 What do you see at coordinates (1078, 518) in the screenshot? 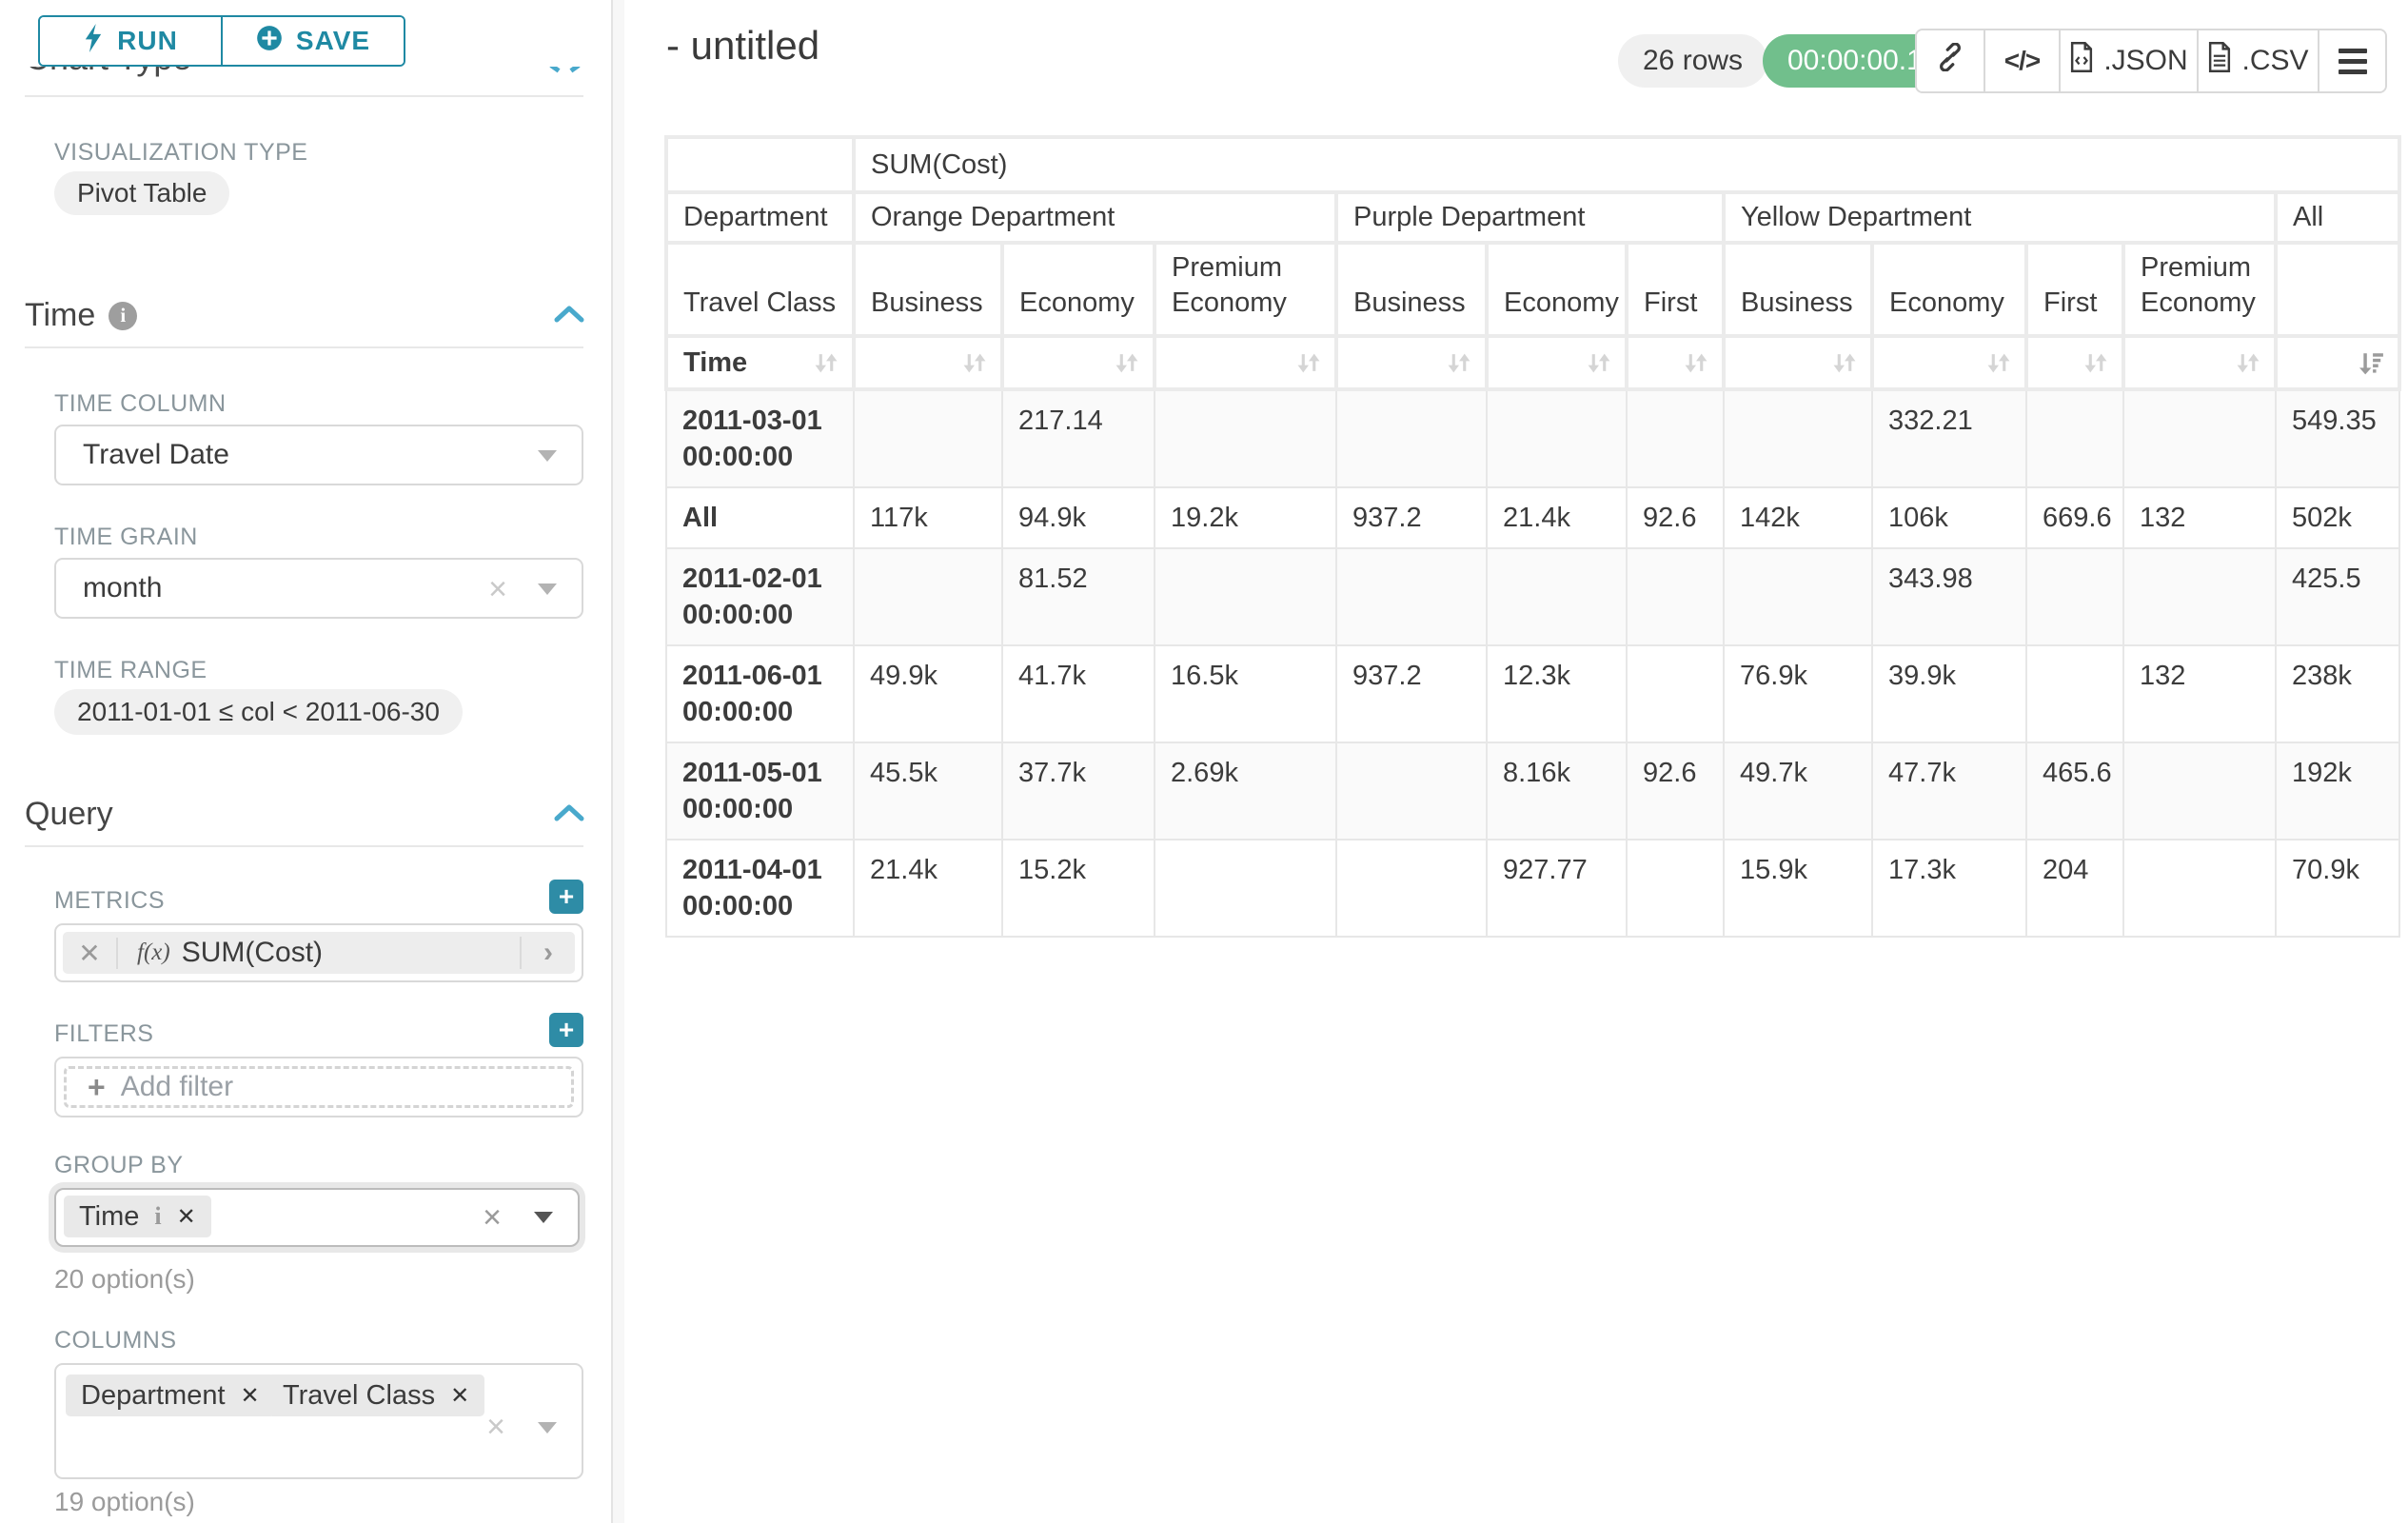
I see `pivot-cell: 94.9k` at bounding box center [1078, 518].